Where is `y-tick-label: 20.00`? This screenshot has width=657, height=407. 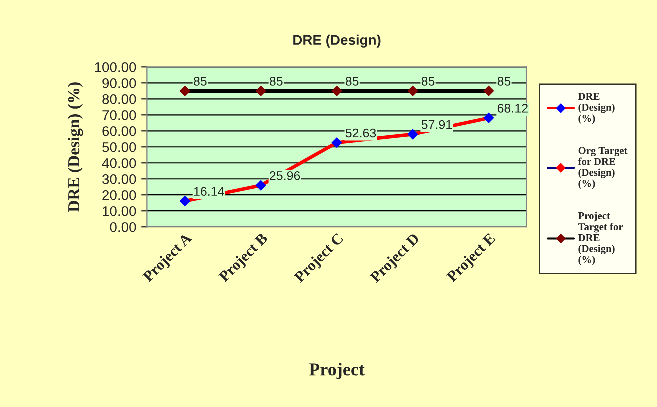 y-tick-label: 20.00 is located at coordinates (119, 195).